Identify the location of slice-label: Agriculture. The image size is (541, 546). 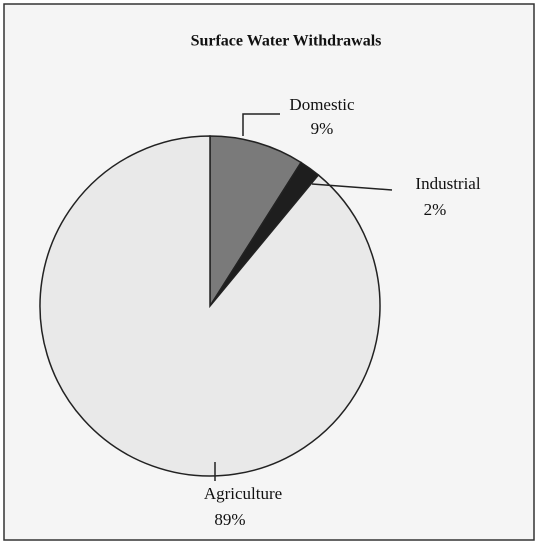
(243, 493).